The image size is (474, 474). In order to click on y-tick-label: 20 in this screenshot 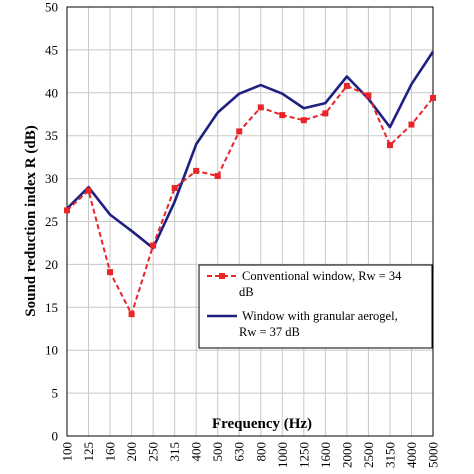, I will do `click(51, 264)`.